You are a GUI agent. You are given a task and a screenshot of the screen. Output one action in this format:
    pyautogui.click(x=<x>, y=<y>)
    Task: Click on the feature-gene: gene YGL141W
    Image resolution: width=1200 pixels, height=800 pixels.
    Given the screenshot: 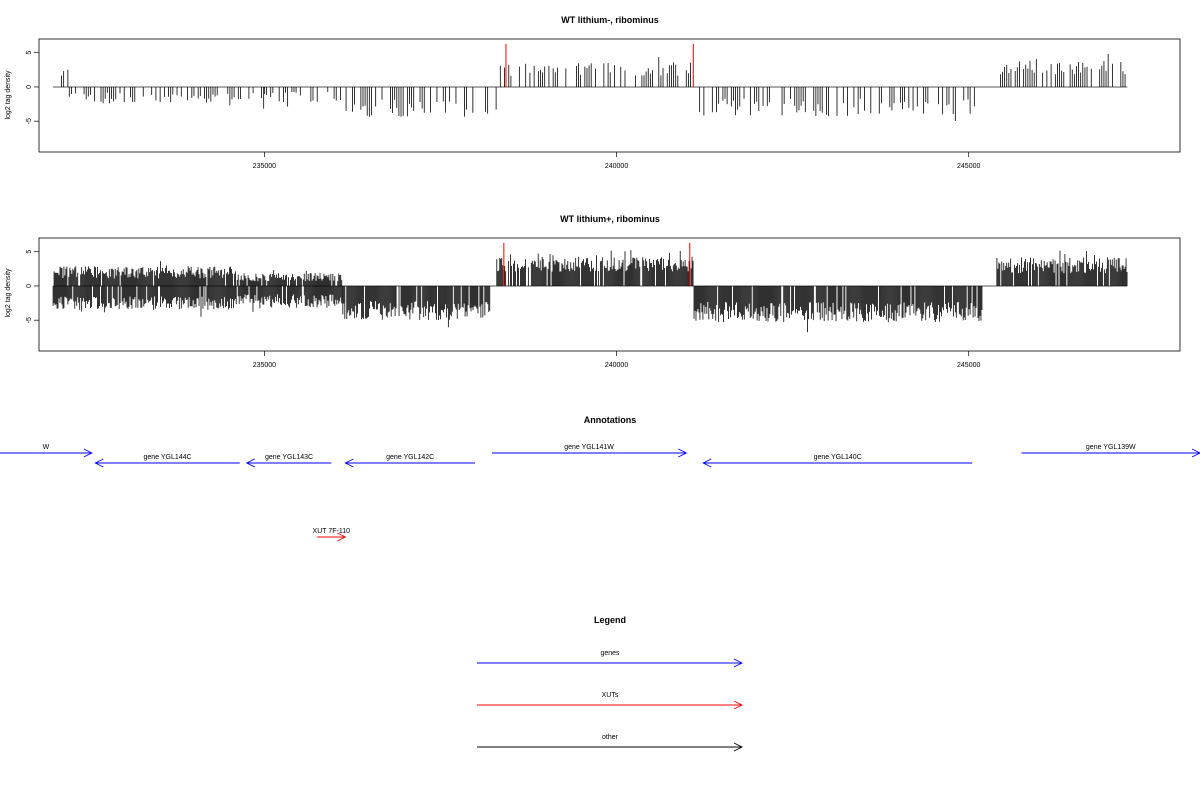 What is the action you would take?
    pyautogui.click(x=589, y=451)
    